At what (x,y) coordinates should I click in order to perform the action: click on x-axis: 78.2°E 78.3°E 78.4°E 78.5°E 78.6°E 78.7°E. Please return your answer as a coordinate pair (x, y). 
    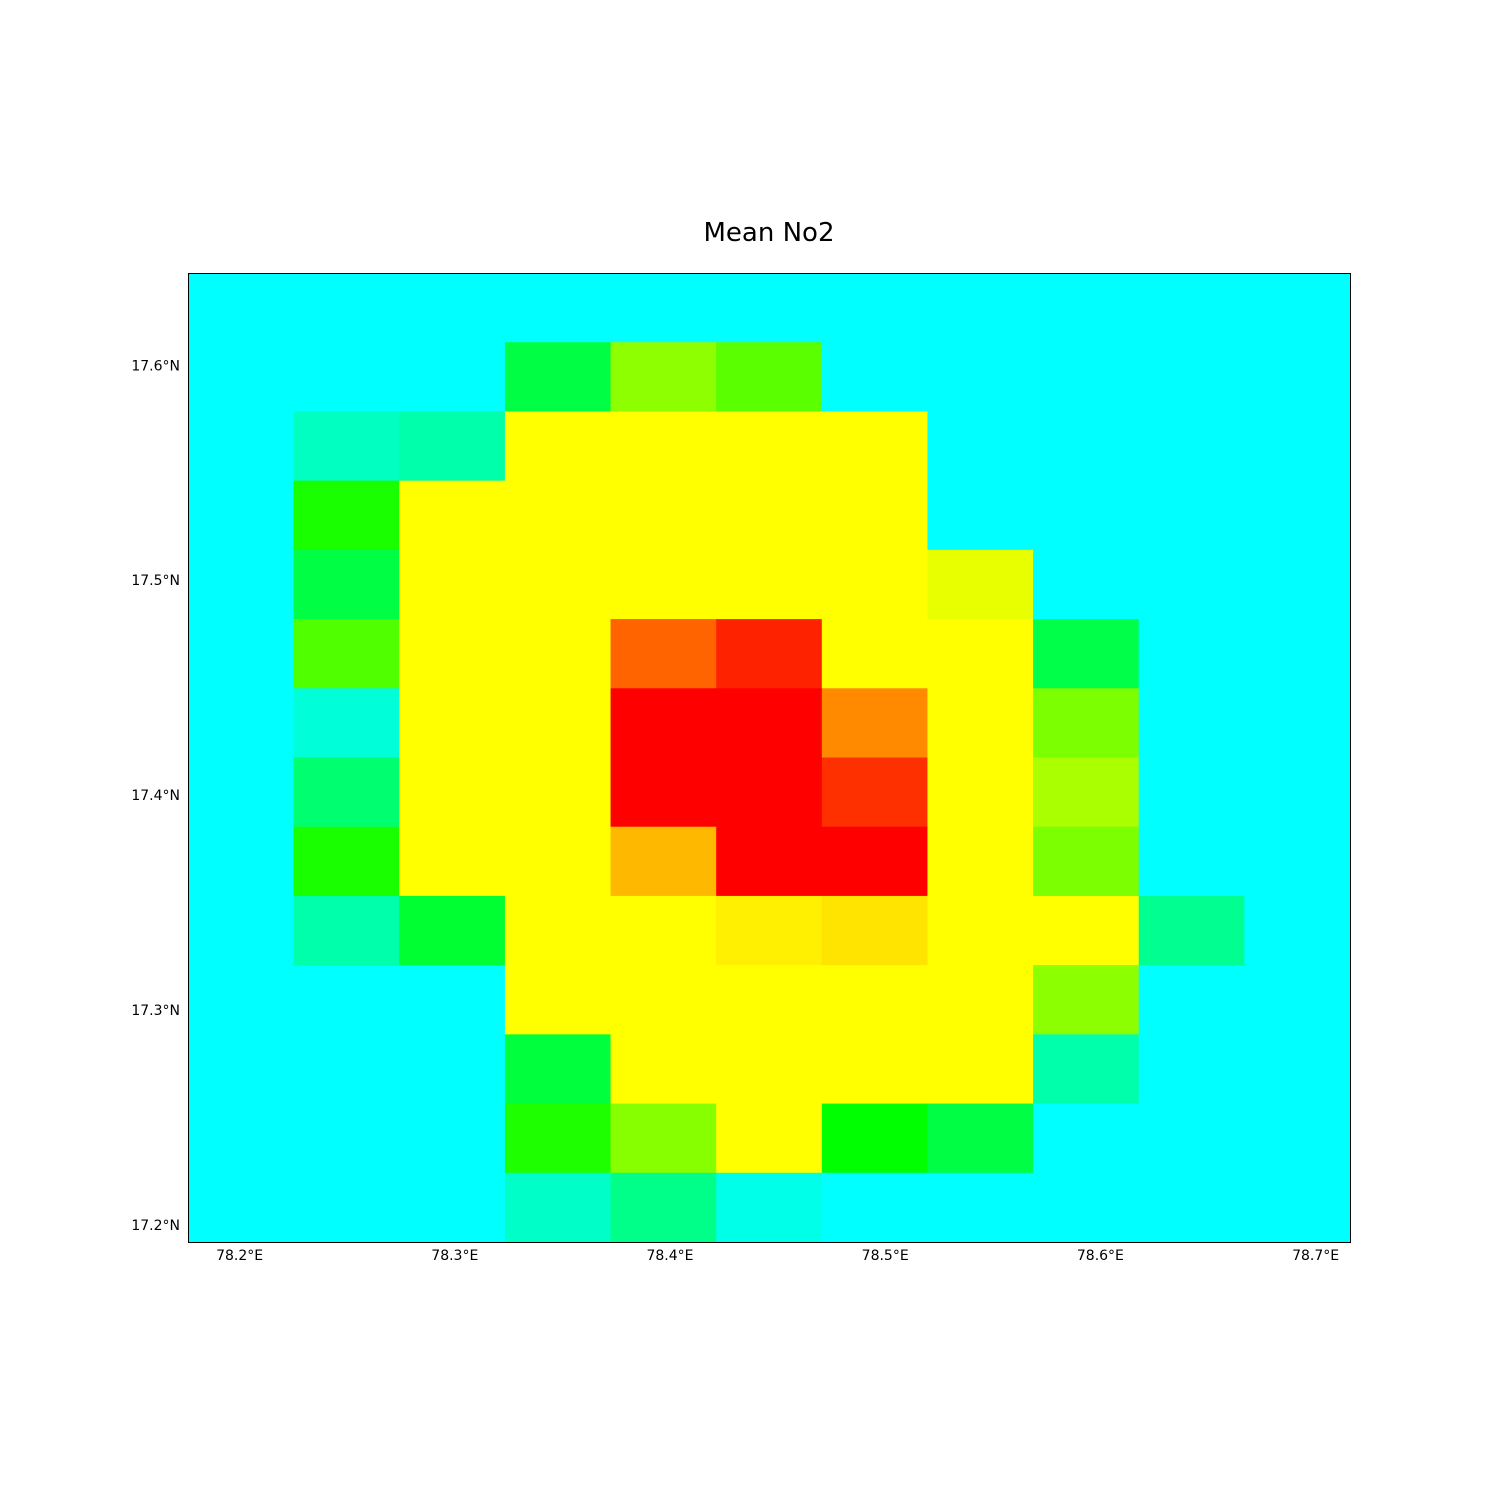
    Looking at the image, I should click on (777, 1256).